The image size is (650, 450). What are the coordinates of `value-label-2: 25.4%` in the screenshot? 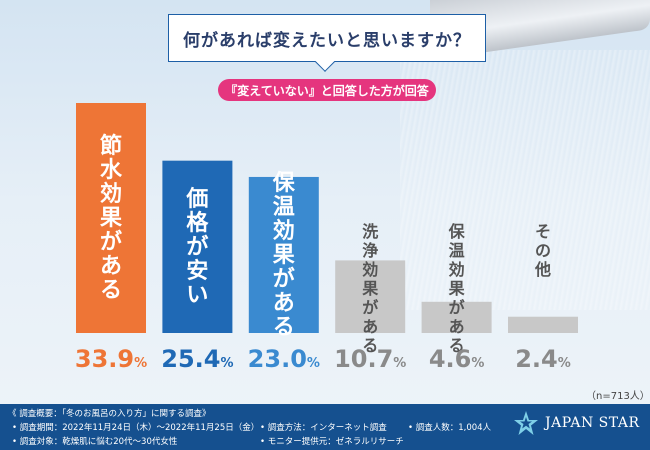 It's located at (197, 359).